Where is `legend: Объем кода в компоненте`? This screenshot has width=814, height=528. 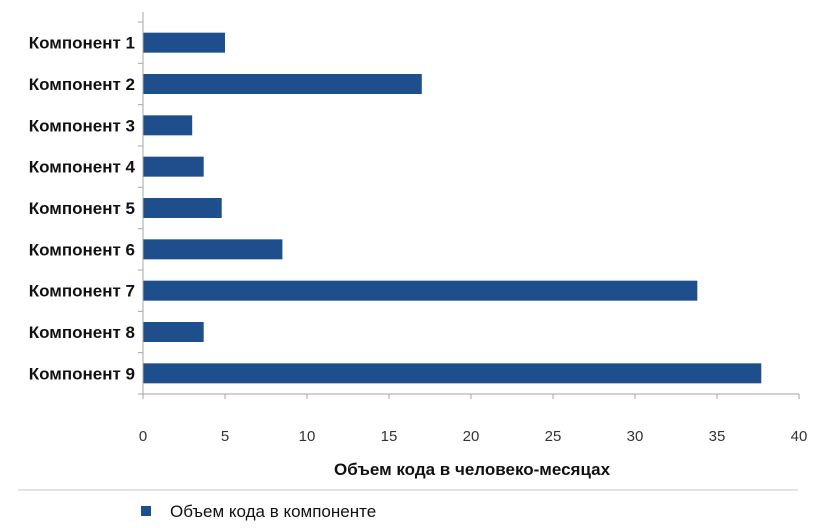
legend: Объем кода в компоненте is located at coordinates (258, 511).